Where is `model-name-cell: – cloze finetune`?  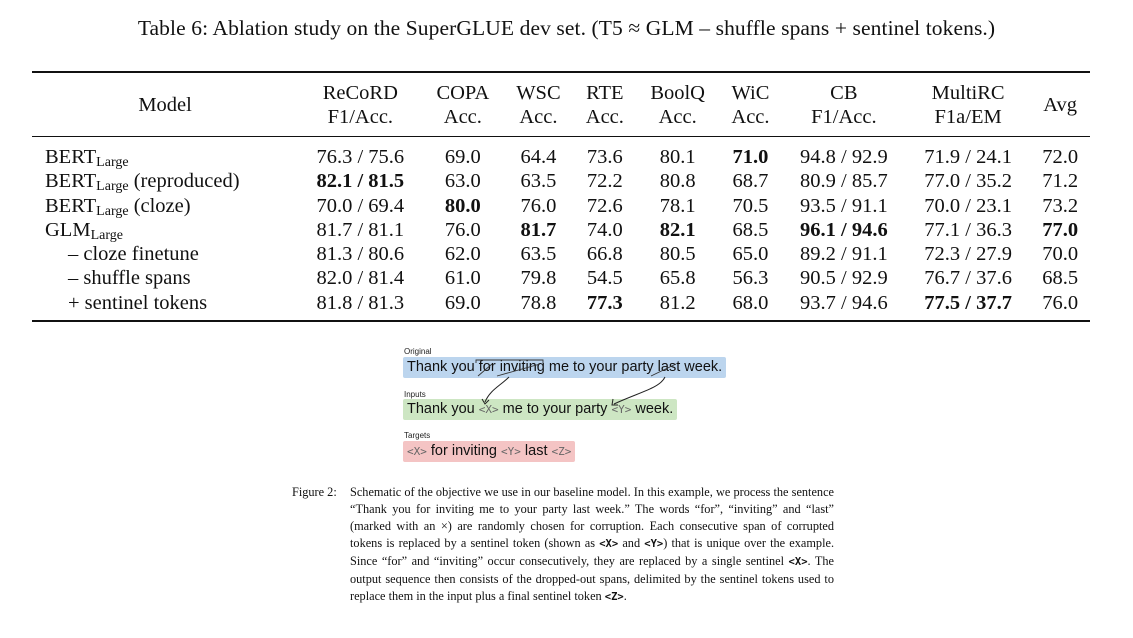 model-name-cell: – cloze finetune is located at coordinates (165, 254).